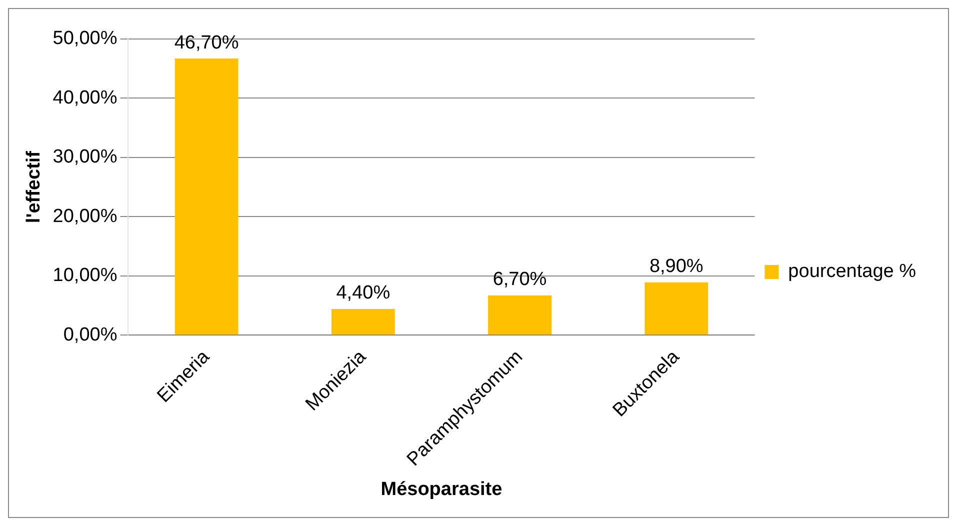 Image resolution: width=957 pixels, height=526 pixels. What do you see at coordinates (85, 157) in the screenshot?
I see `y-tick-label: 30,00%` at bounding box center [85, 157].